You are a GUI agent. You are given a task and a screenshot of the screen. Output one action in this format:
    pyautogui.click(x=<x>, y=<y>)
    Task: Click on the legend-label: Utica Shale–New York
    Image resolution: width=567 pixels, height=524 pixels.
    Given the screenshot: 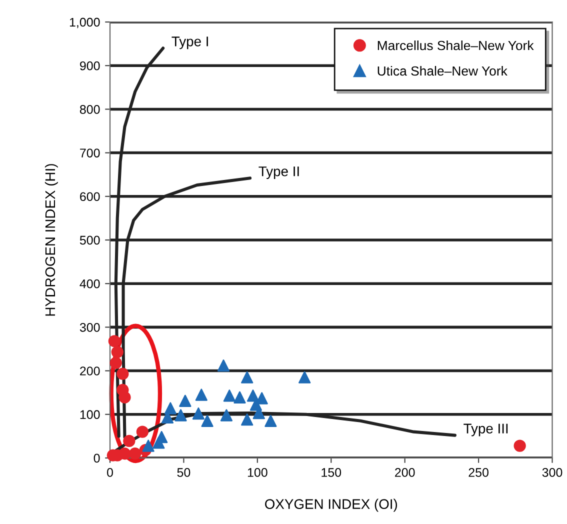 What is the action you would take?
    pyautogui.click(x=443, y=71)
    